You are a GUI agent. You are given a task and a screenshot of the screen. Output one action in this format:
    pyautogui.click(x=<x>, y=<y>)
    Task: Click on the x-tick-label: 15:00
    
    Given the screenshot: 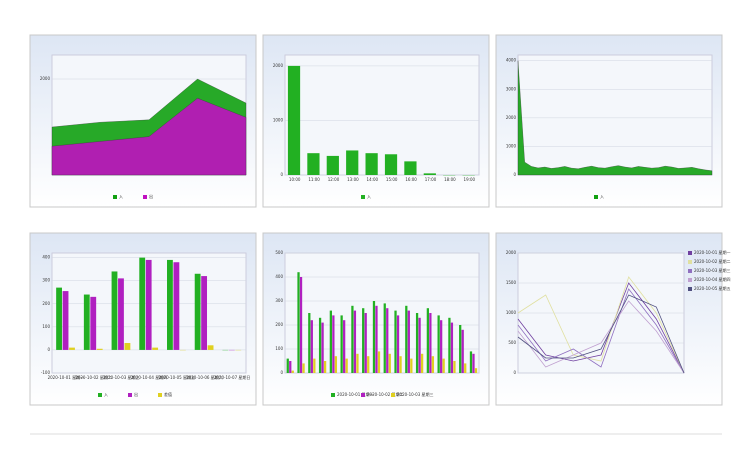 What is the action you would take?
    pyautogui.click(x=392, y=179)
    